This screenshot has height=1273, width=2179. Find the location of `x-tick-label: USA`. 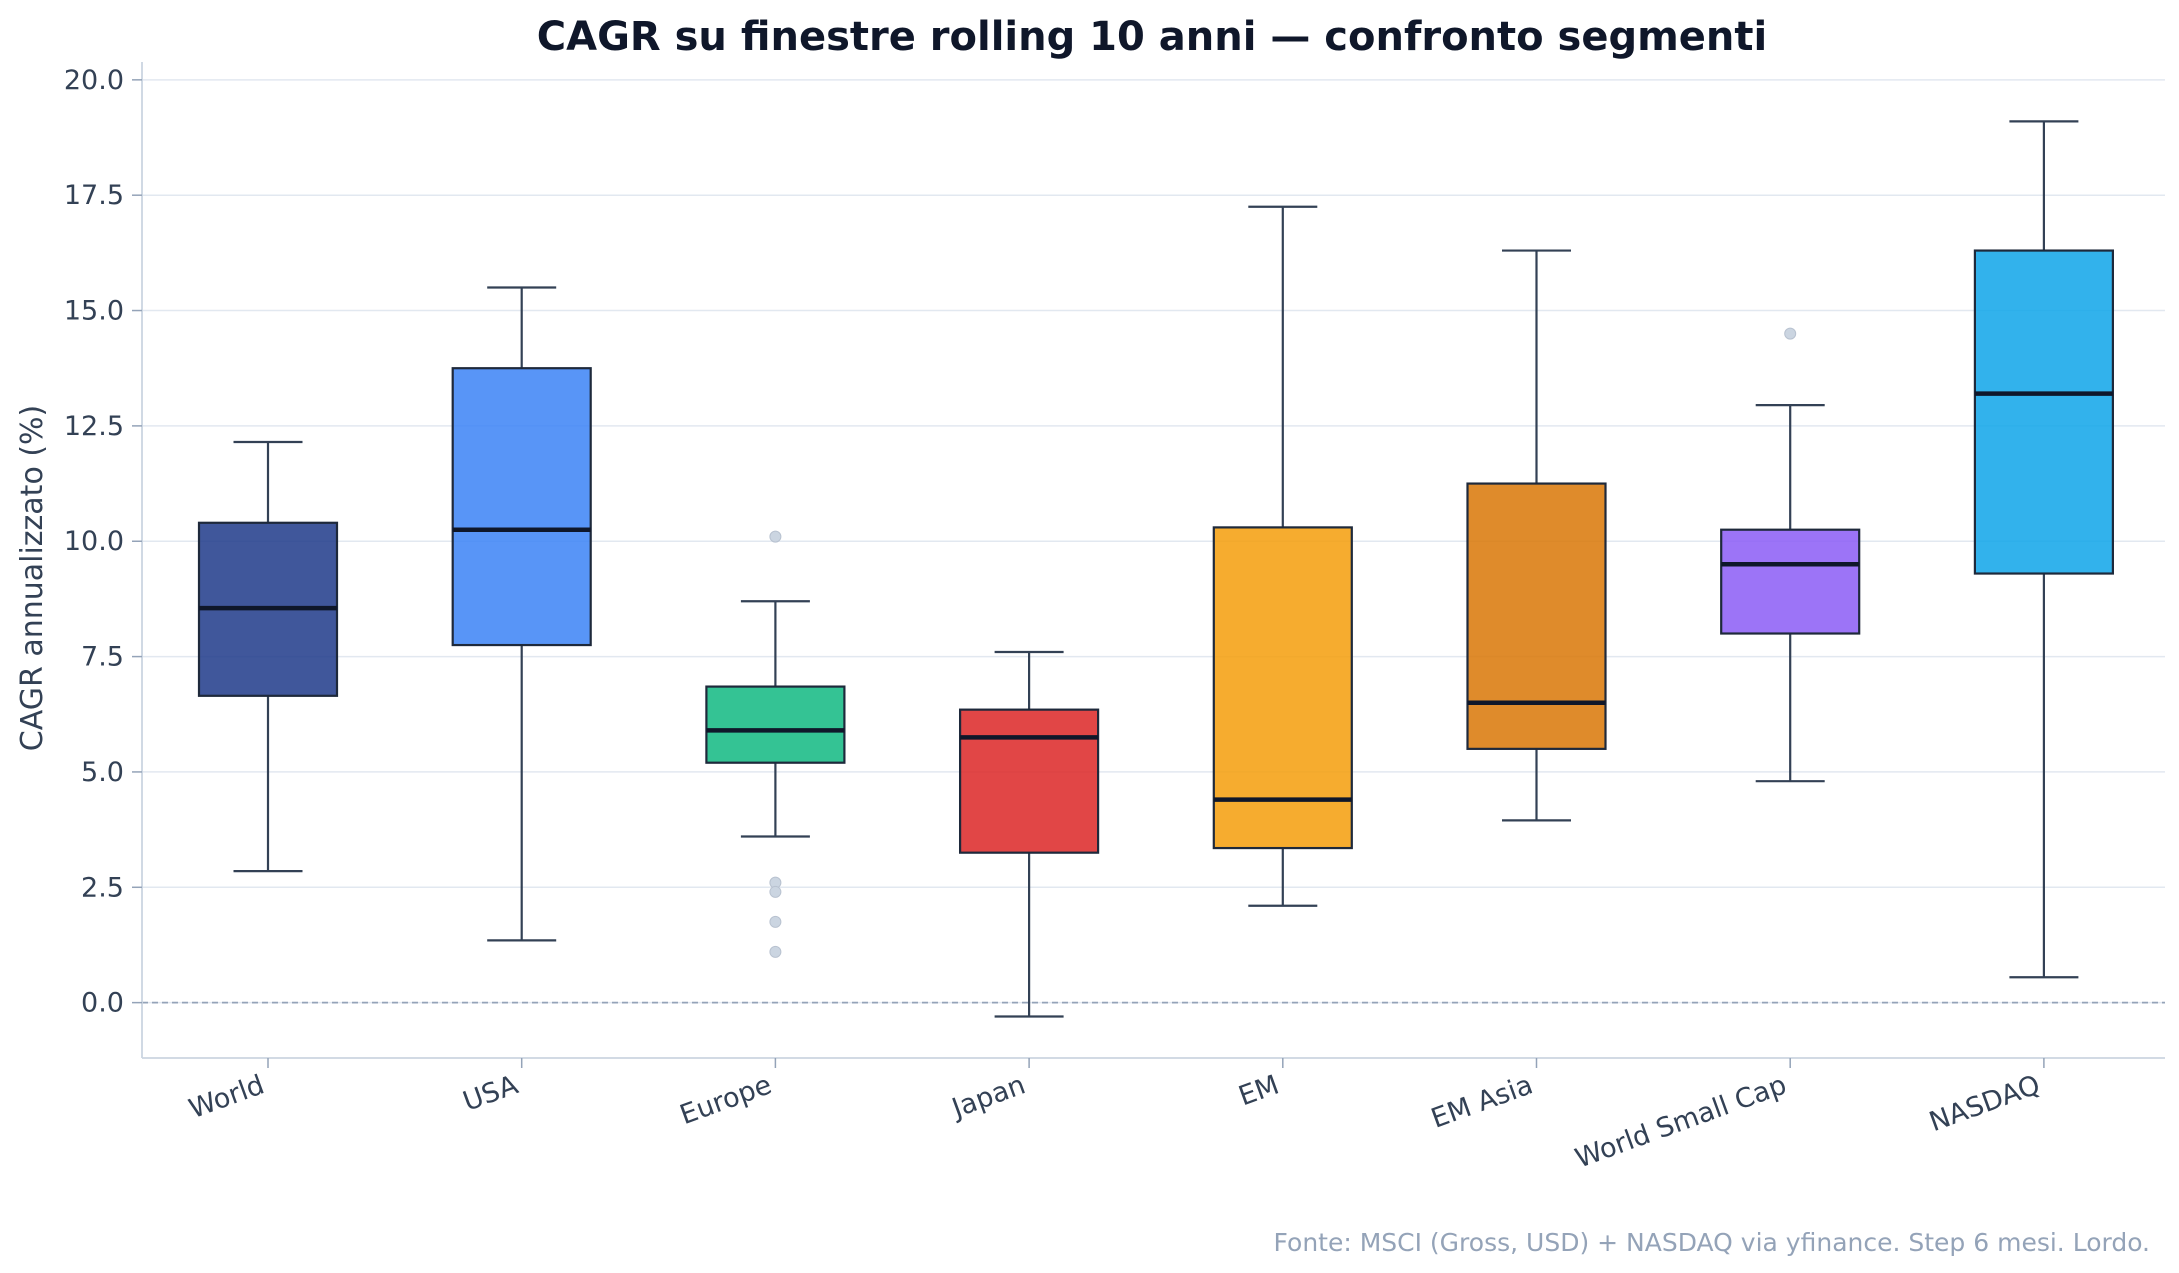

x-tick-label: USA is located at coordinates (491, 1093).